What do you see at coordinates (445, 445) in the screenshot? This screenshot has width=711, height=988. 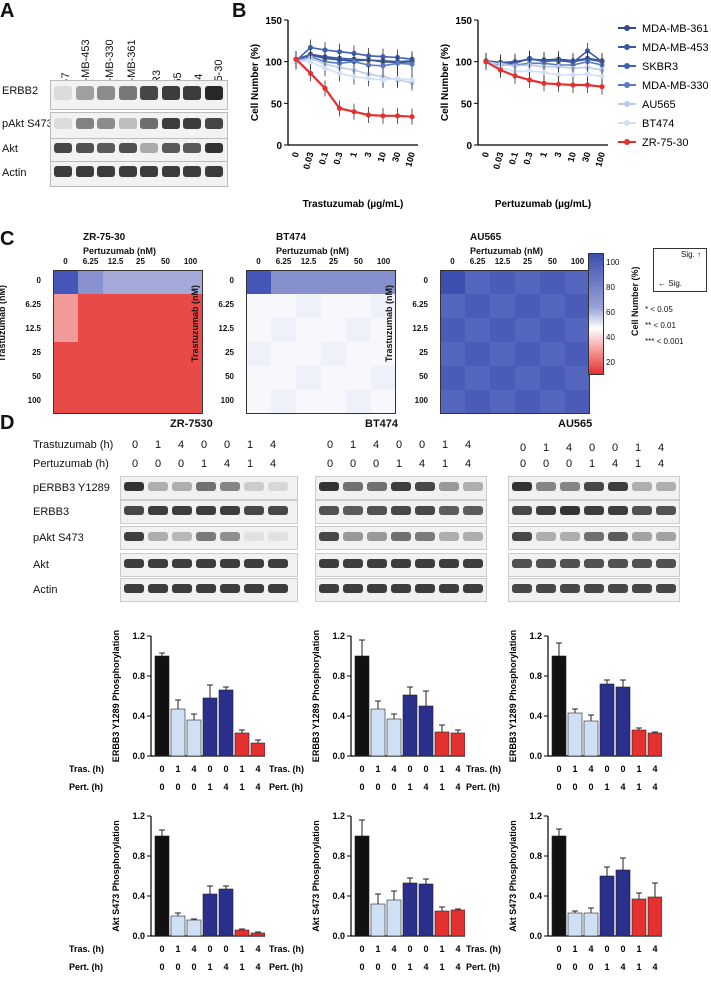 I see `tras-value: 1` at bounding box center [445, 445].